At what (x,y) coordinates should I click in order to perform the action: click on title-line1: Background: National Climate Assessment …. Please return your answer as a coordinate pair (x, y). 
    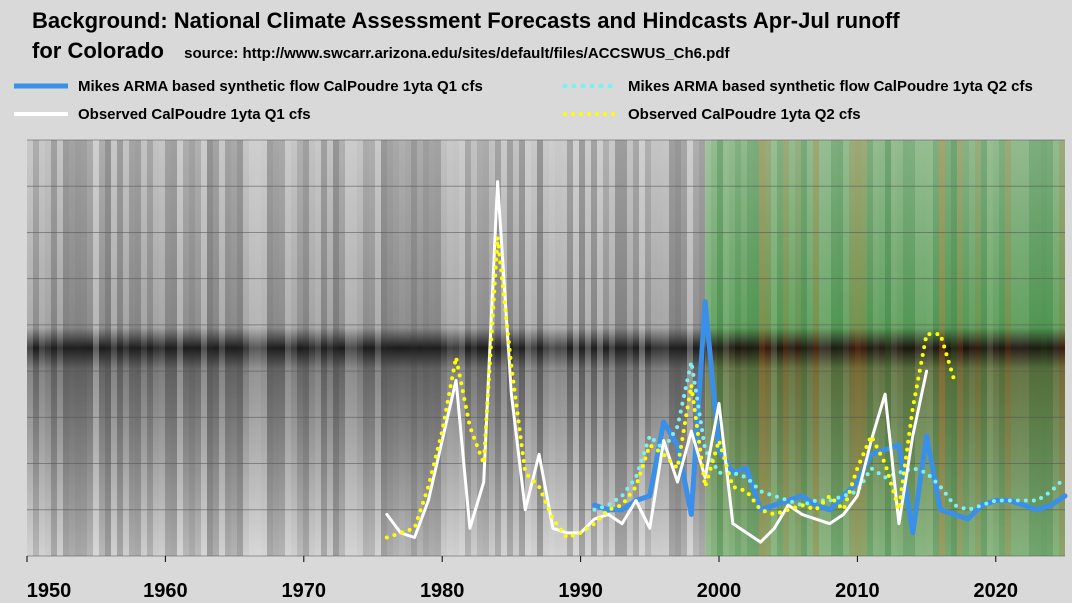
    Looking at the image, I should click on (466, 20).